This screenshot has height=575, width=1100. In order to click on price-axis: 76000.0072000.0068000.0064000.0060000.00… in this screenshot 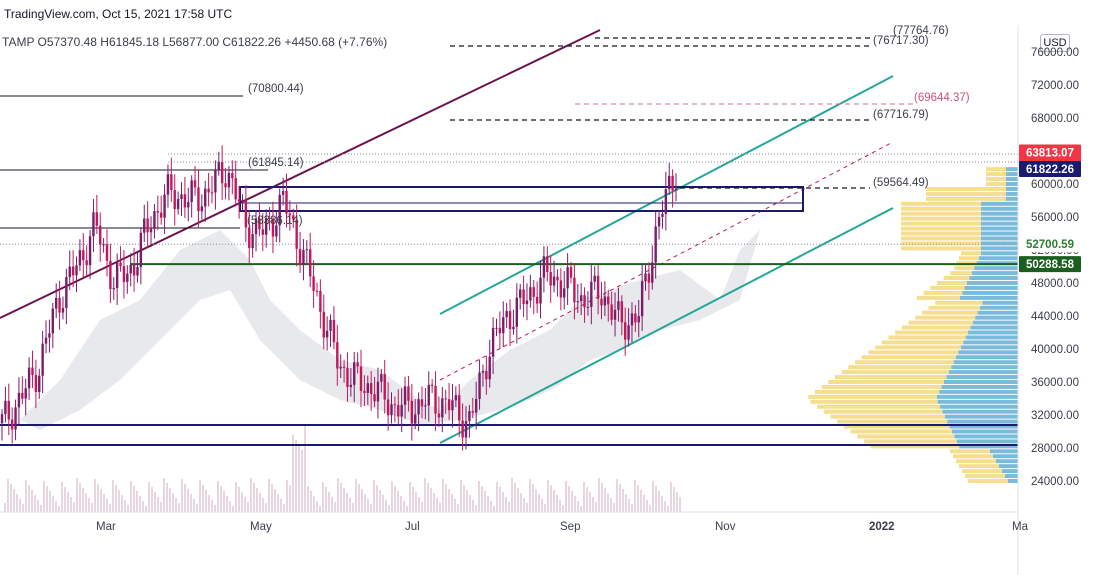, I will do `click(1048, 300)`.